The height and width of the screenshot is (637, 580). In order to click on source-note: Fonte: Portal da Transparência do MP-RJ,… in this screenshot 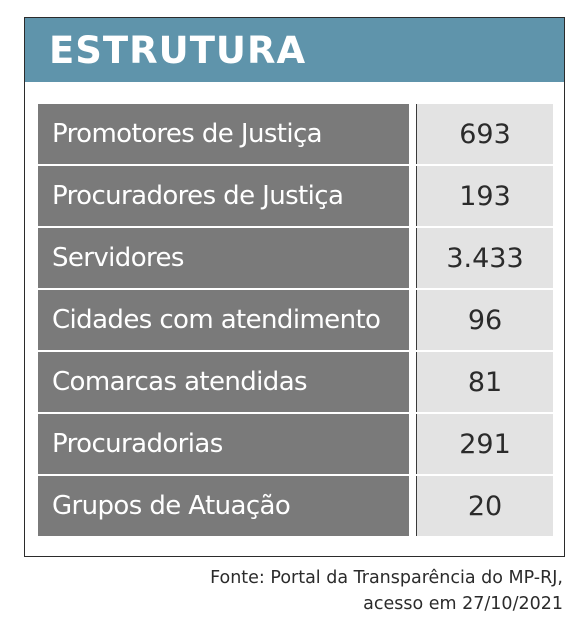, I will do `click(386, 591)`.